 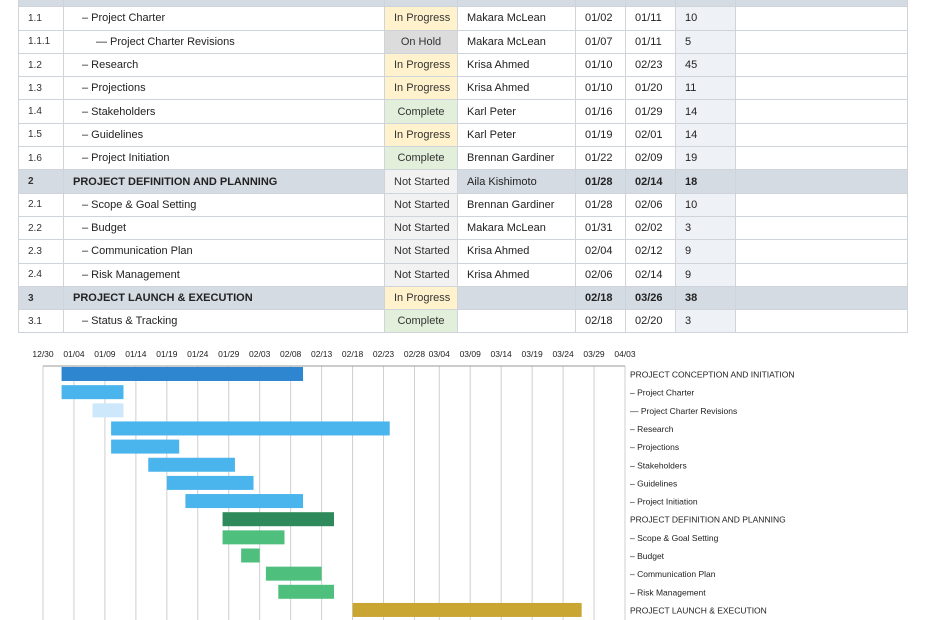 I want to click on gantt-tick-label: 01/14, so click(x=136, y=354).